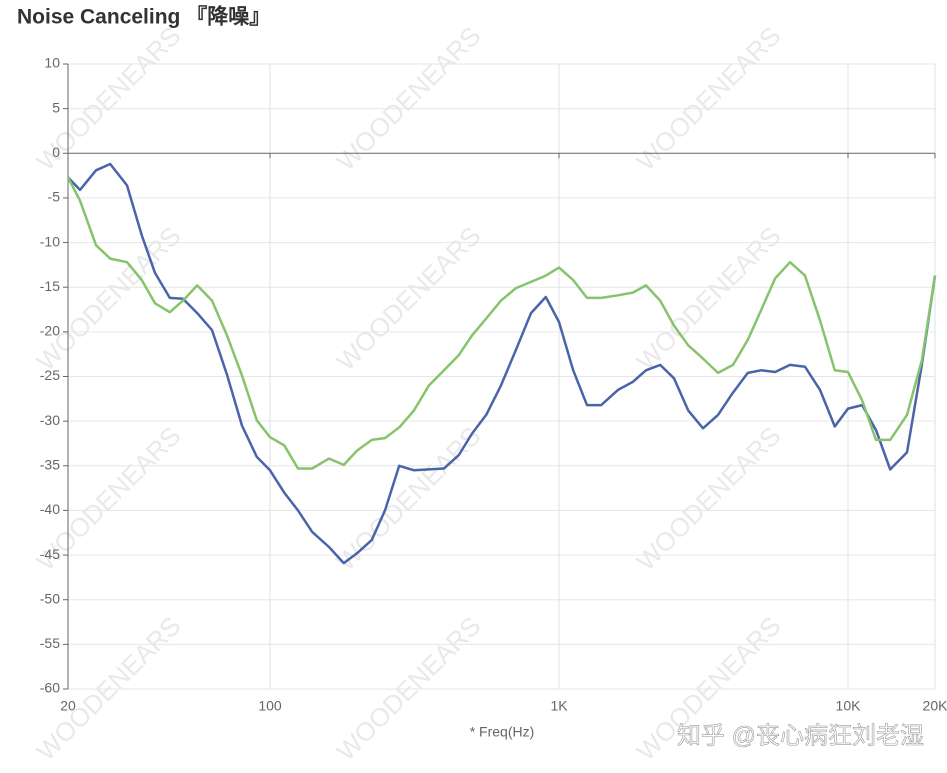 Image resolution: width=947 pixels, height=773 pixels. Describe the element at coordinates (50, 554) in the screenshot. I see `y-tick-label: -45` at that location.